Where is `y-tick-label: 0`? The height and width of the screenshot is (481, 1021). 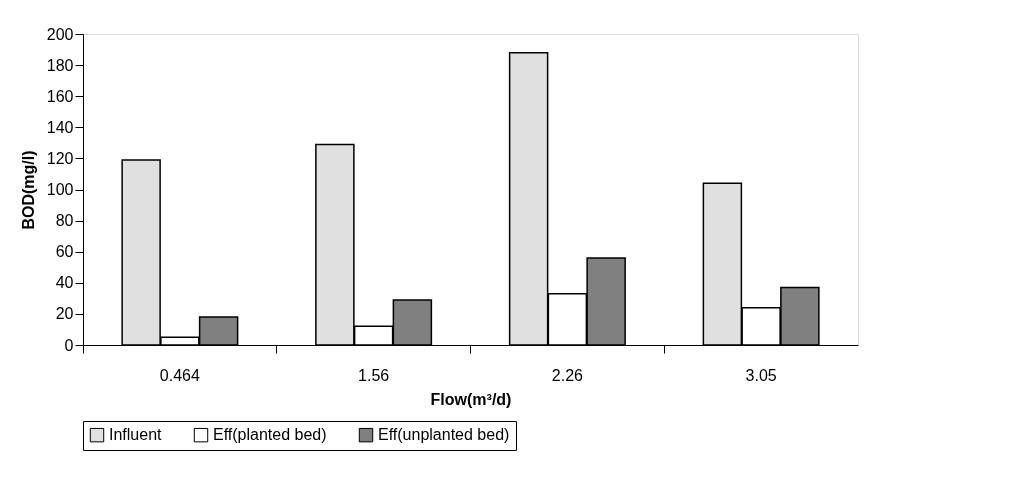
y-tick-label: 0 is located at coordinates (69, 345).